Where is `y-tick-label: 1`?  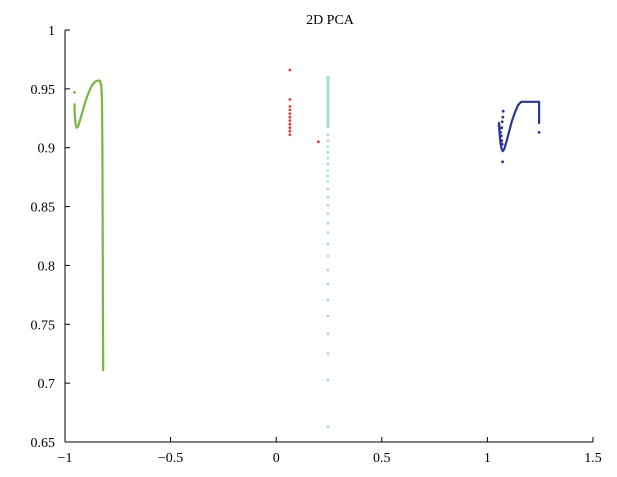 y-tick-label: 1 is located at coordinates (51, 31).